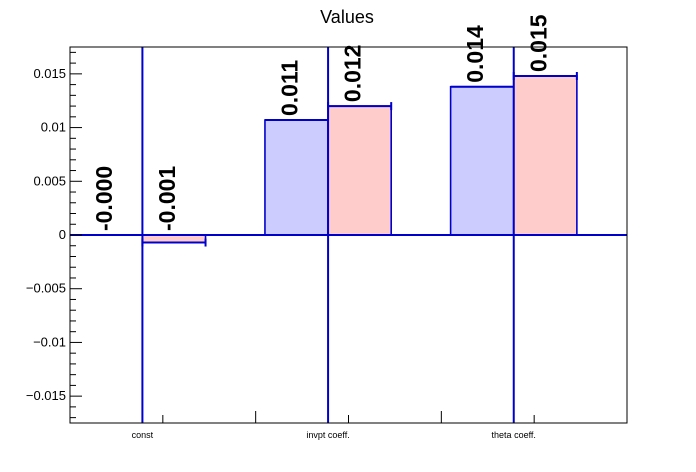  What do you see at coordinates (46, 288) in the screenshot?
I see `y-tick-label-4: −0.005` at bounding box center [46, 288].